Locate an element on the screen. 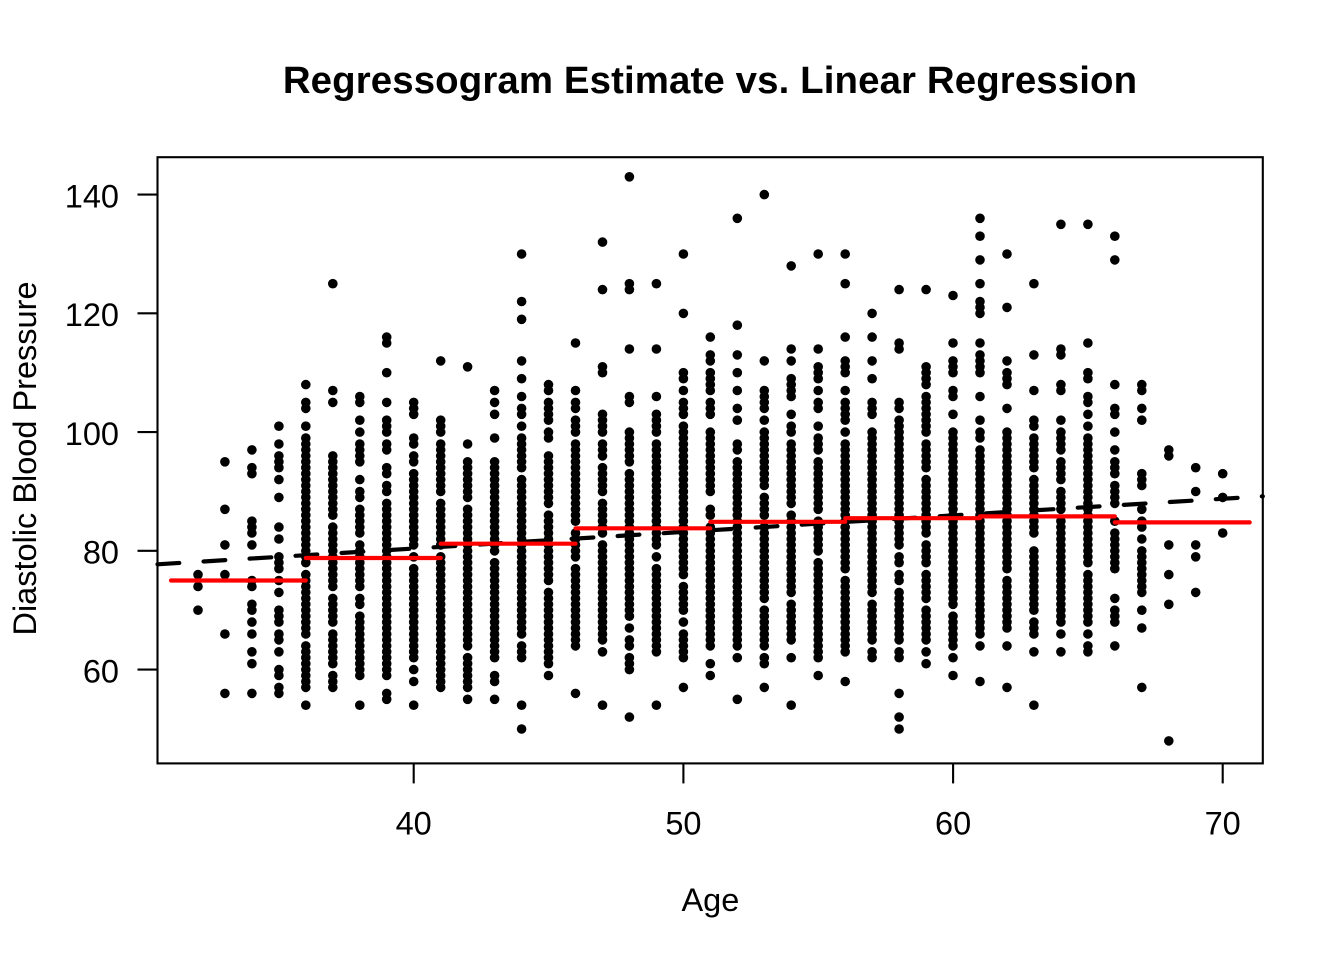 Image resolution: width=1344 pixels, height=960 pixels. svg-text: 100 is located at coordinates (92, 434).